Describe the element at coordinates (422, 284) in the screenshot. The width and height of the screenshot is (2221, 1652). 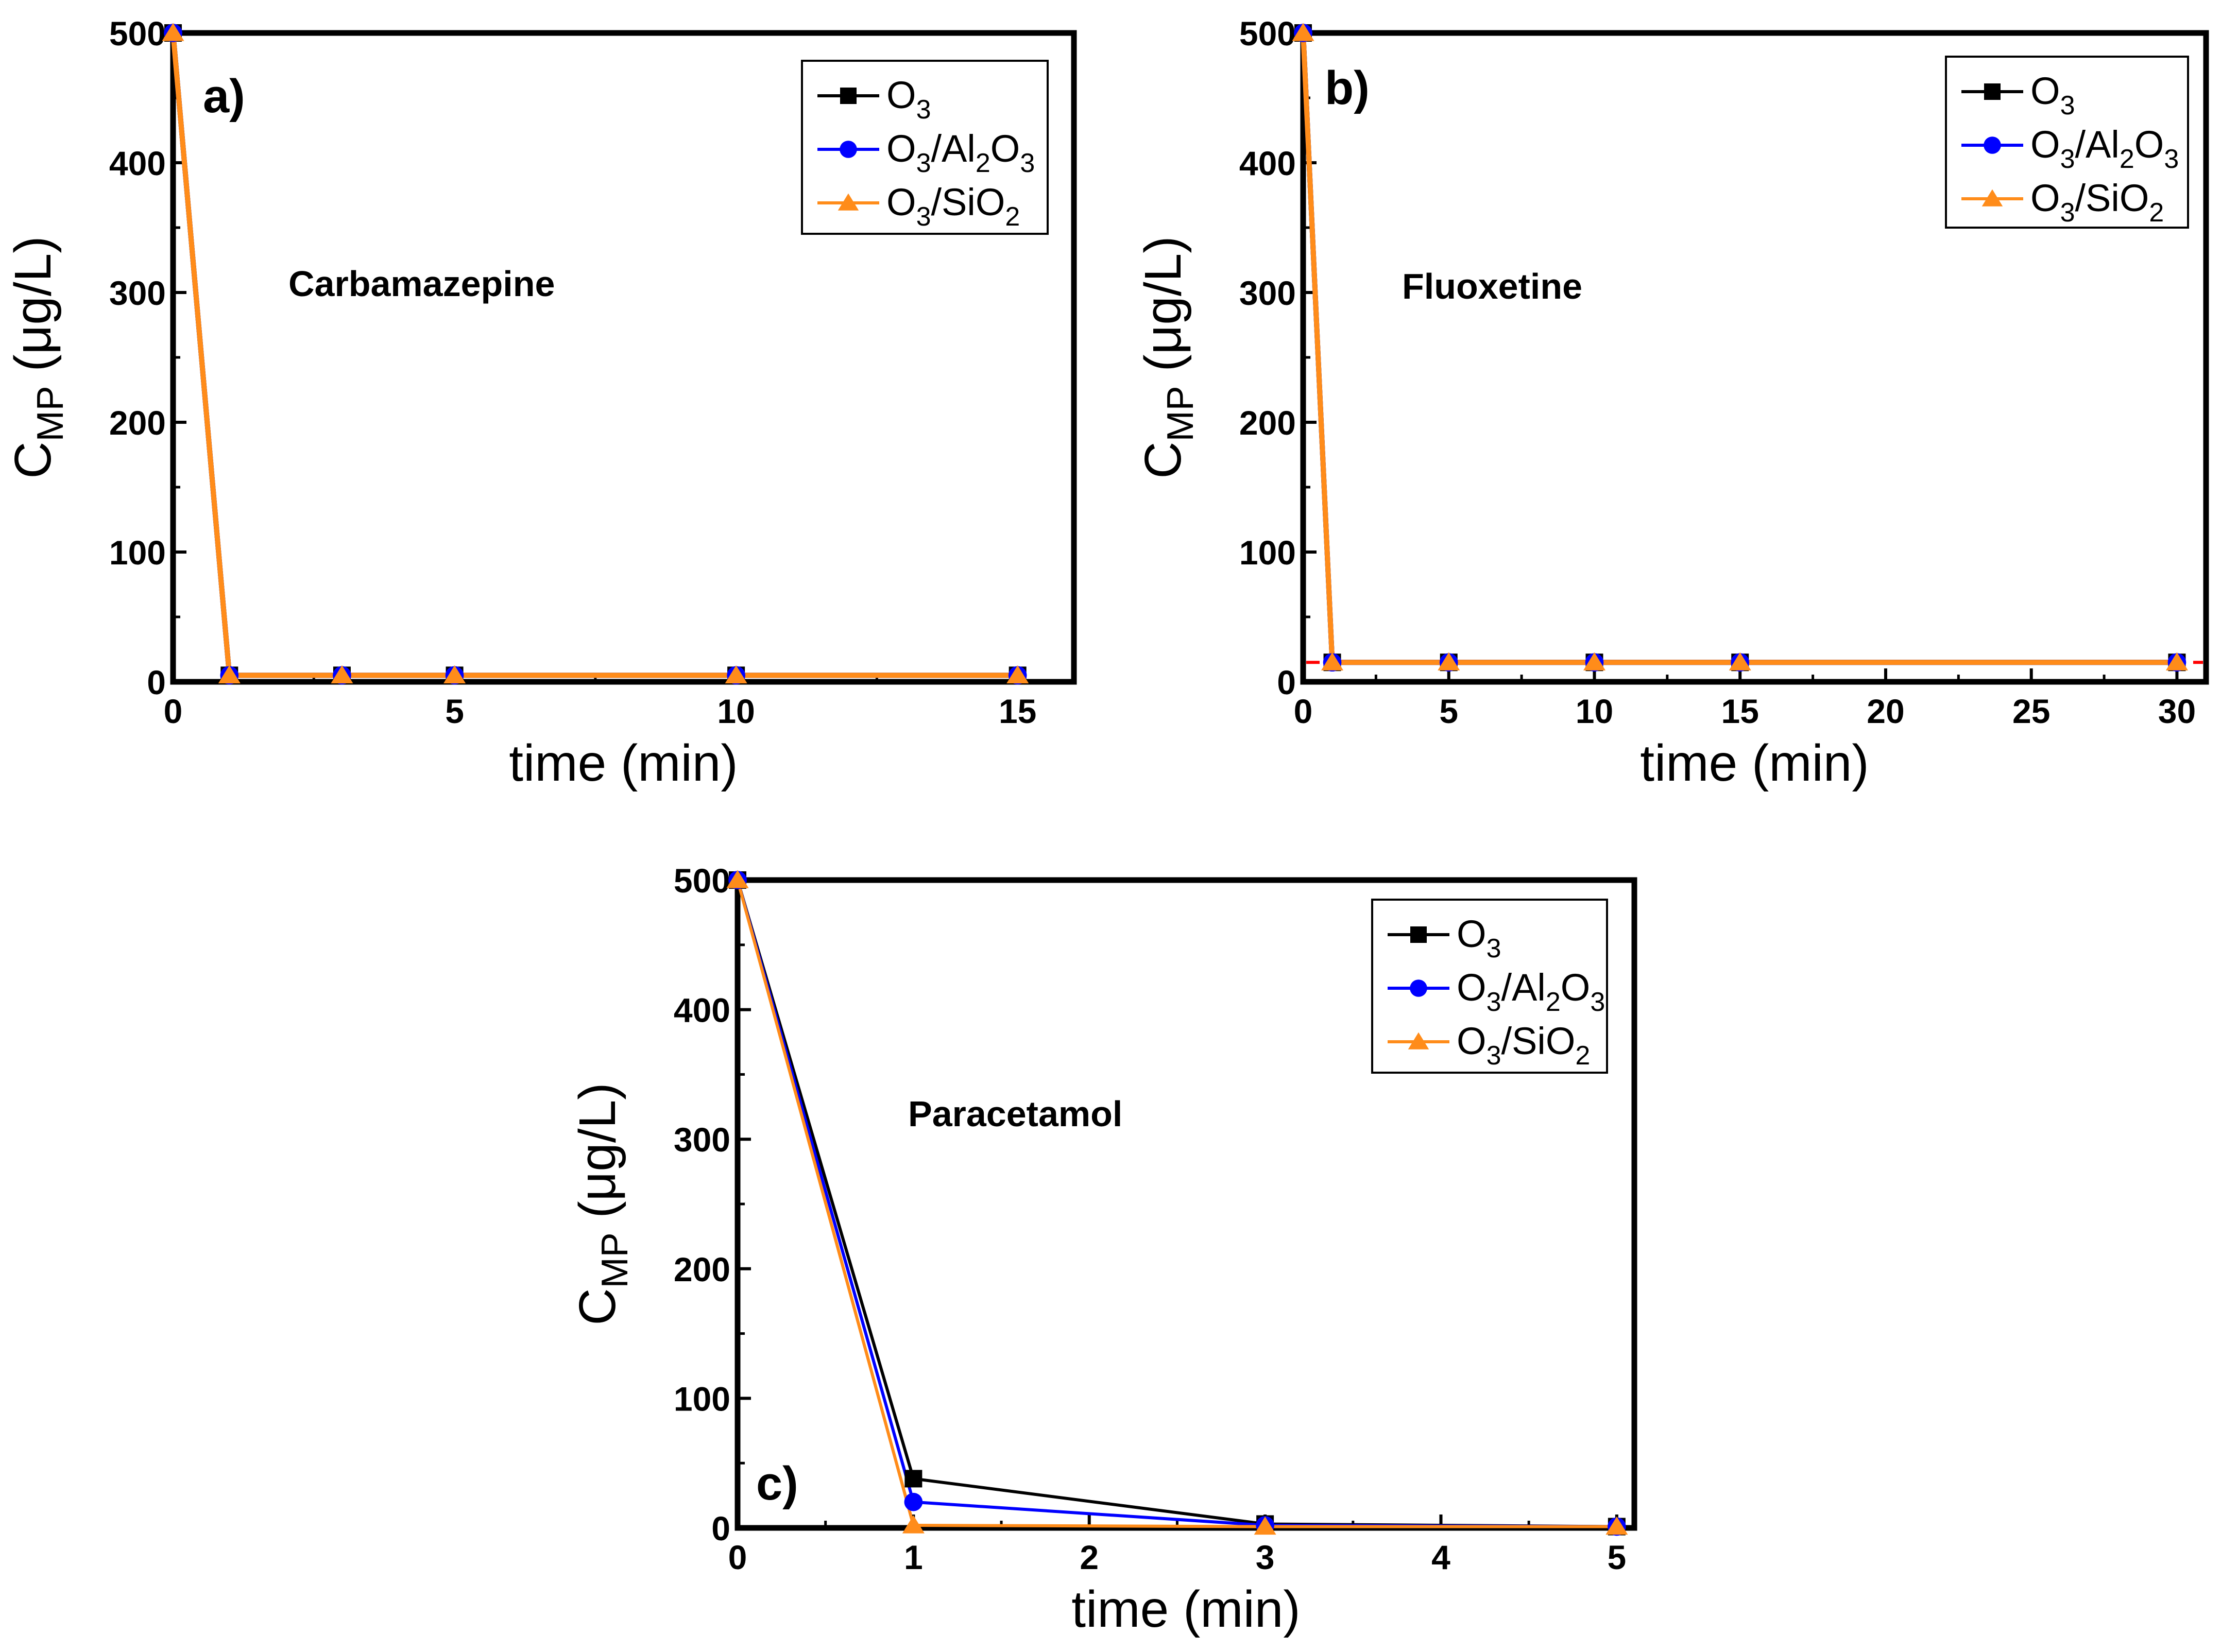
I see `compound-label: Carbamazepine` at that location.